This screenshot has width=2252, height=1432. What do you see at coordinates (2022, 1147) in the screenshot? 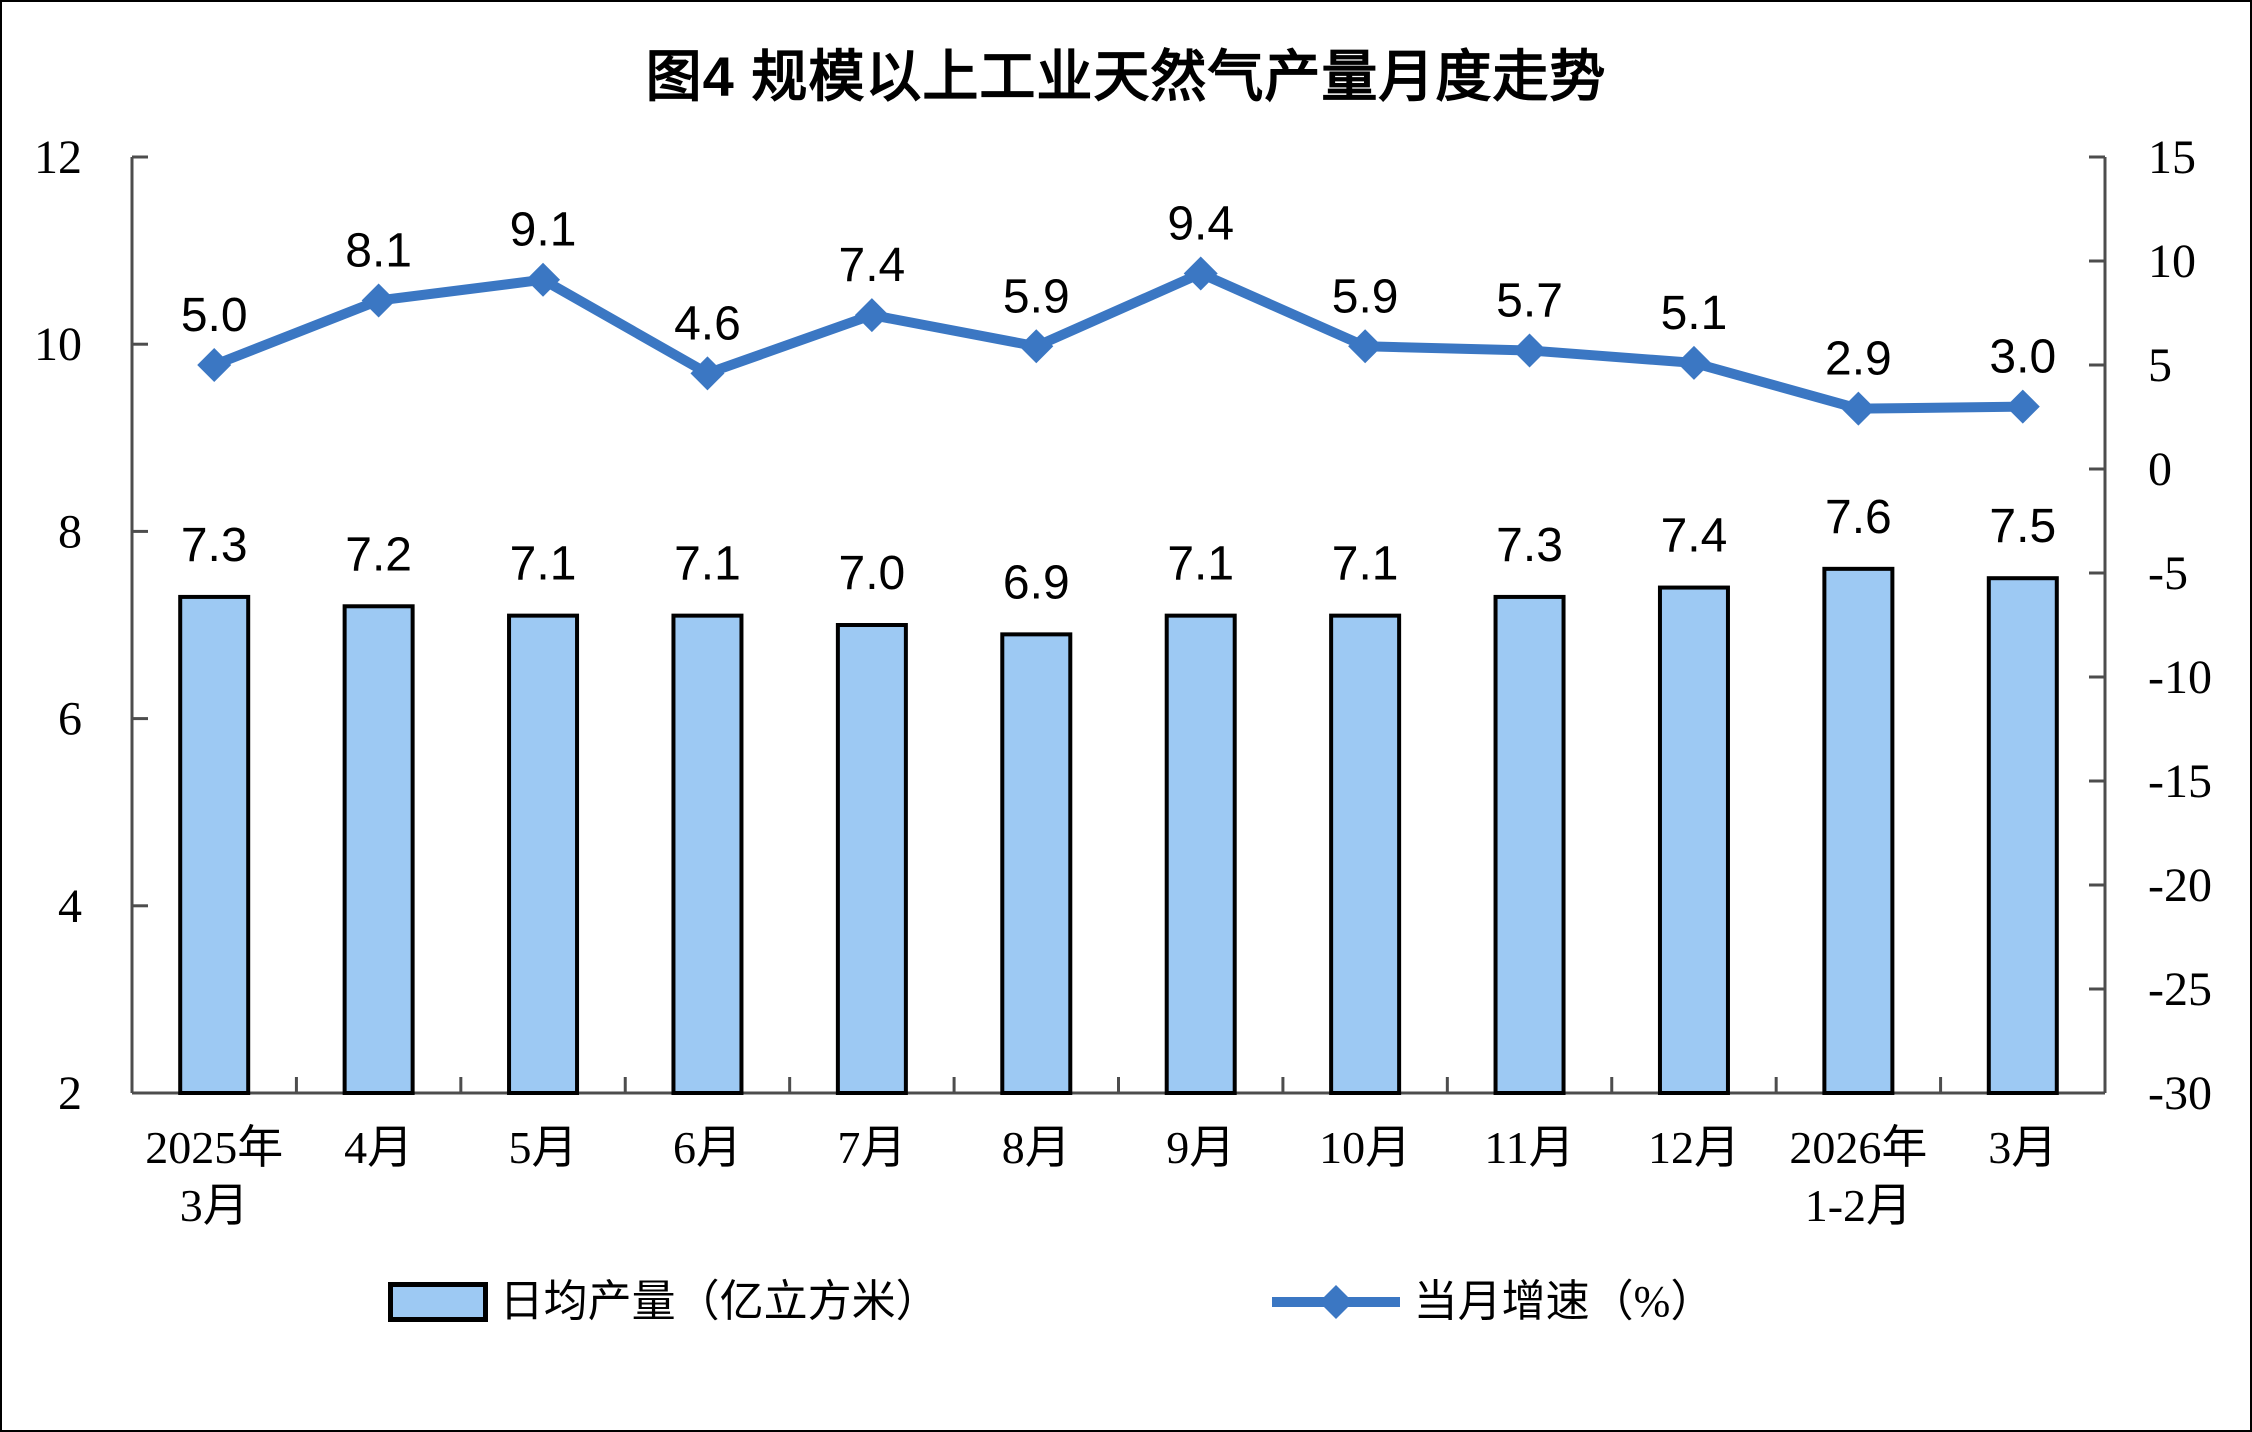
I see `category-label: 3月` at bounding box center [2022, 1147].